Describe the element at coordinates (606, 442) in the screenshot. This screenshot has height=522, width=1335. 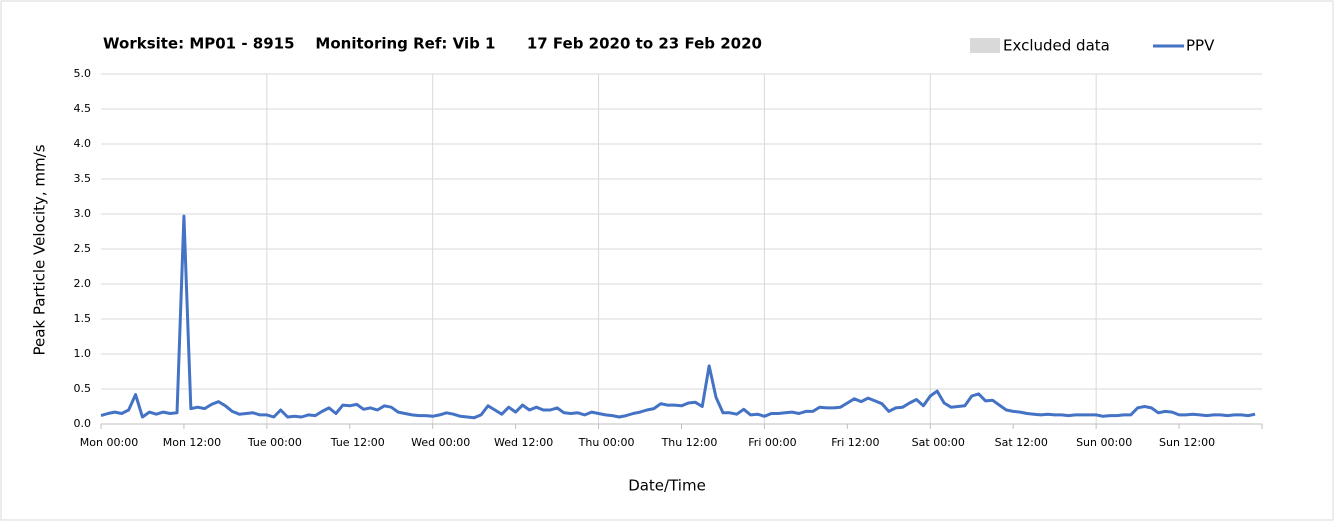
I see `x-tick-label: Thu 00:00` at that location.